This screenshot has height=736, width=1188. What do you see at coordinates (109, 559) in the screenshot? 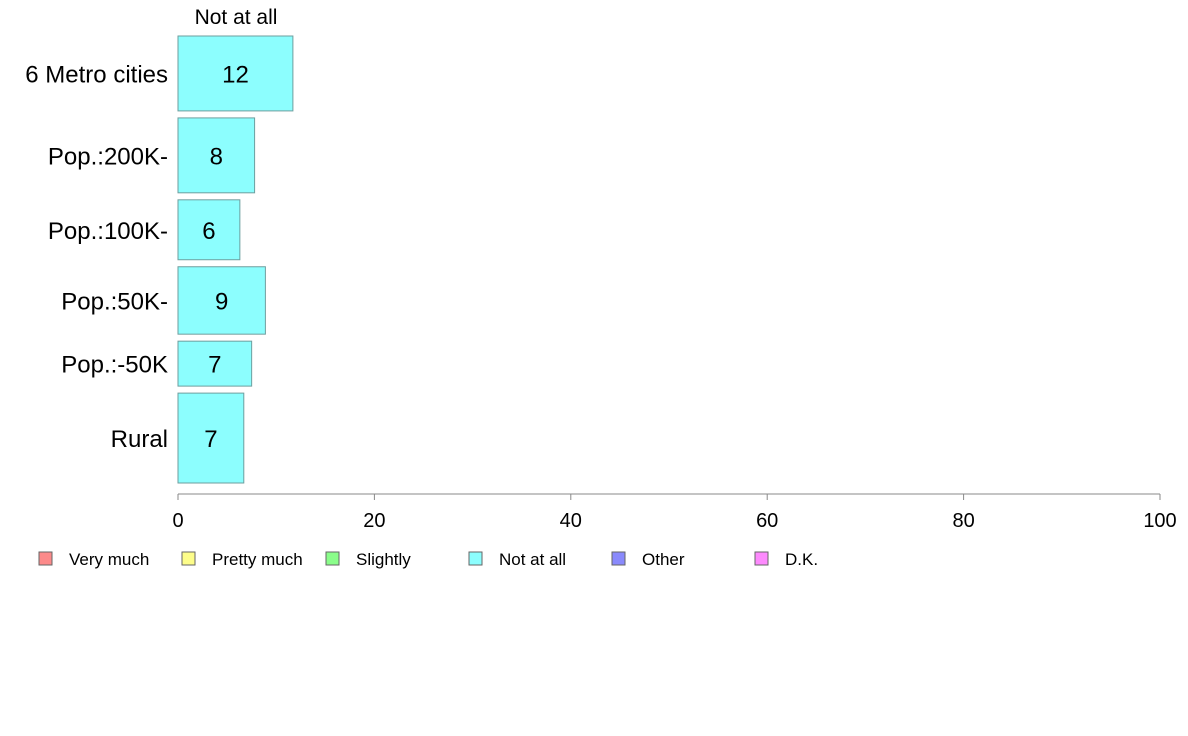
I see `legend-label: Very much` at bounding box center [109, 559].